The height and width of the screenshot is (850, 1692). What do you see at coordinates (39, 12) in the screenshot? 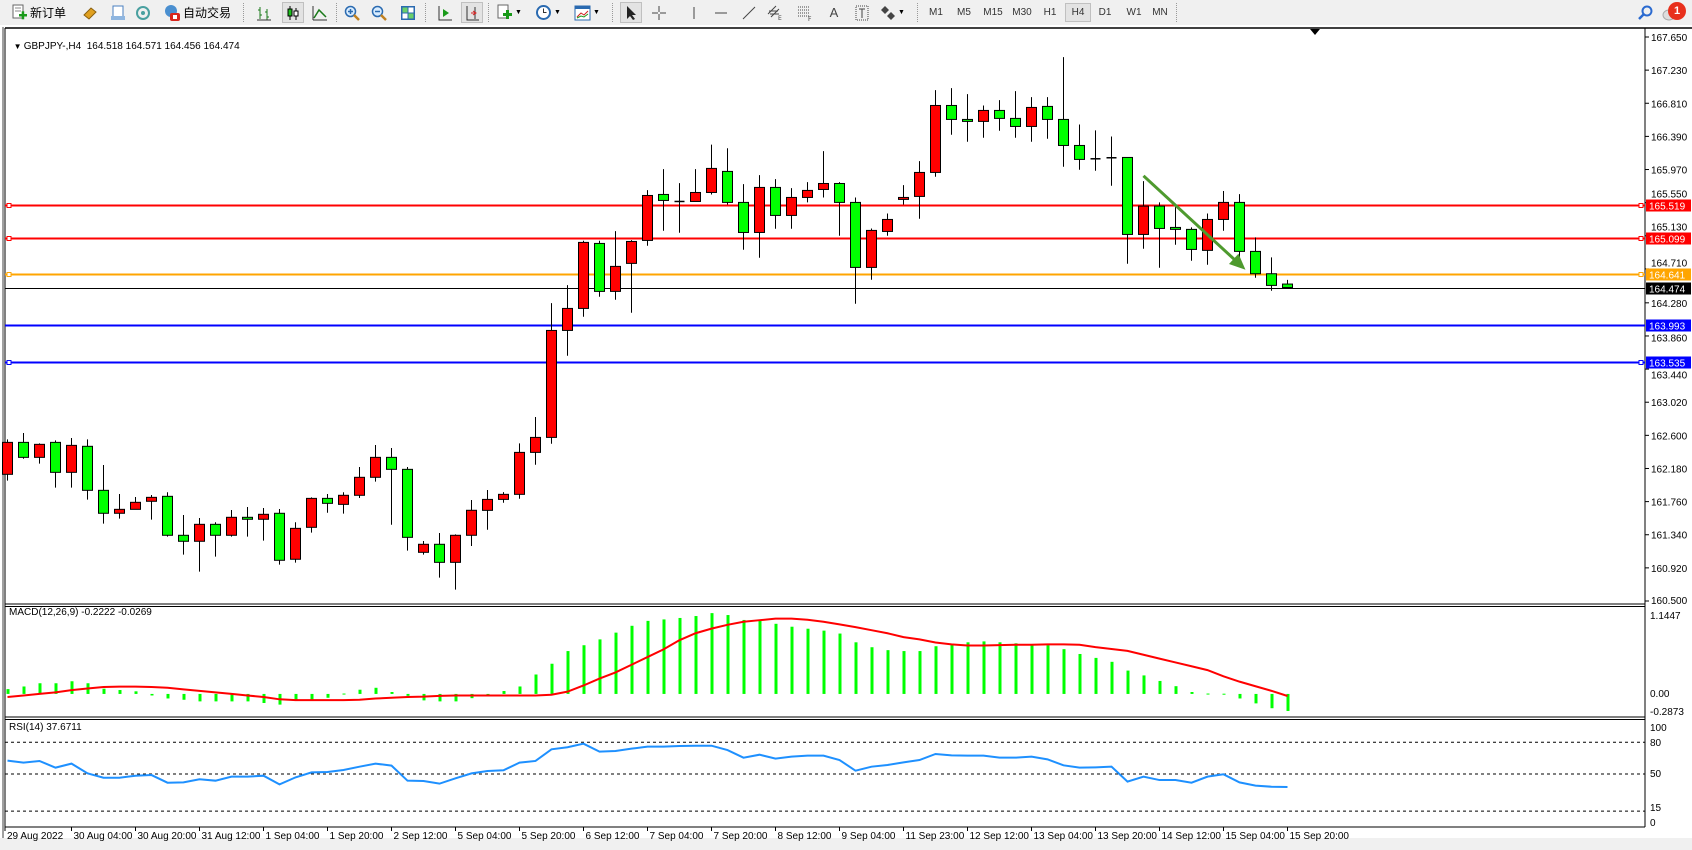
I see `new-order-button: 新订单` at bounding box center [39, 12].